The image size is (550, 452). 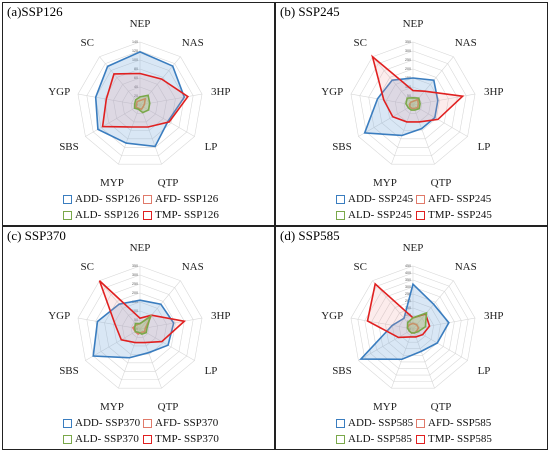 What do you see at coordinates (108, 423) in the screenshot?
I see `legend-label: ADD- SSP370` at bounding box center [108, 423].